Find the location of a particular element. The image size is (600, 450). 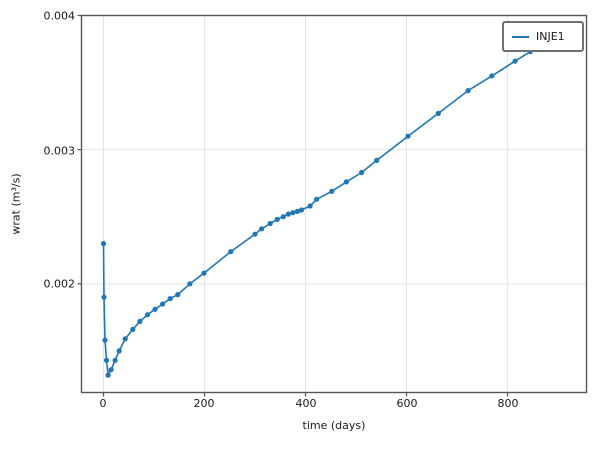

x-tick-label: 800 is located at coordinates (508, 403).